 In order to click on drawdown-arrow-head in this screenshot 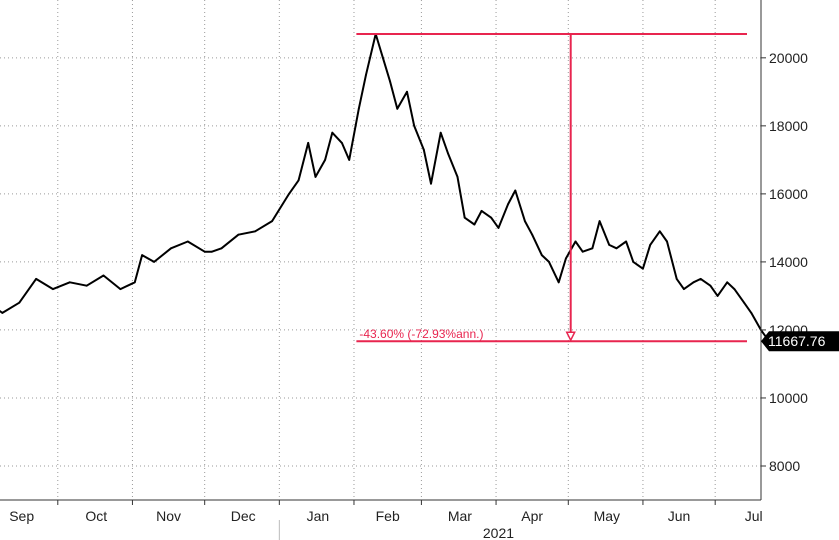, I will do `click(570, 336)`.